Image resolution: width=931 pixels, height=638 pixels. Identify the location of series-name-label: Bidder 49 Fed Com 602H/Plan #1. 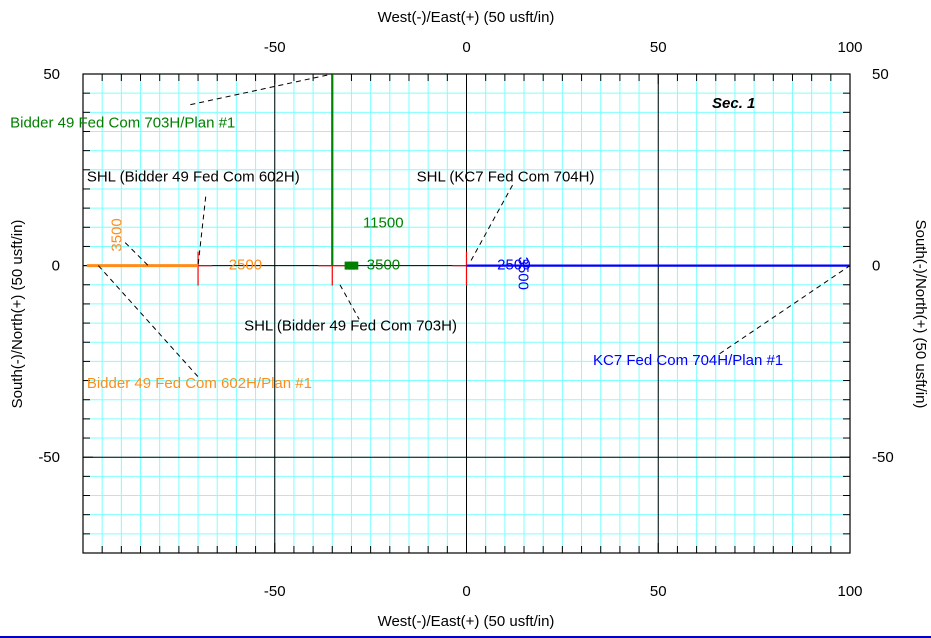
(199, 383).